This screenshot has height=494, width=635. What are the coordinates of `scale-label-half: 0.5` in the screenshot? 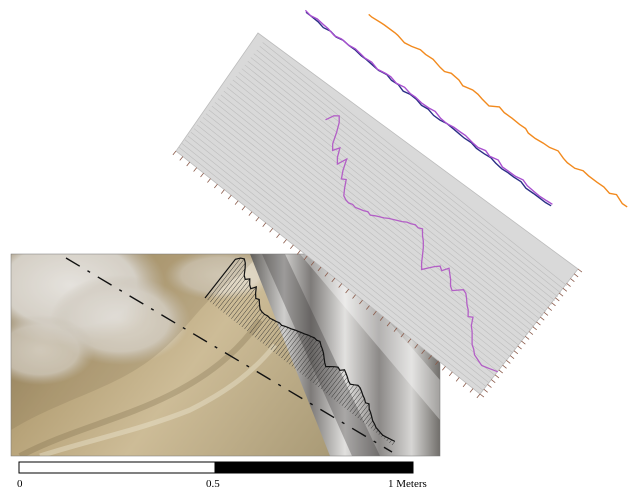 It's located at (213, 484).